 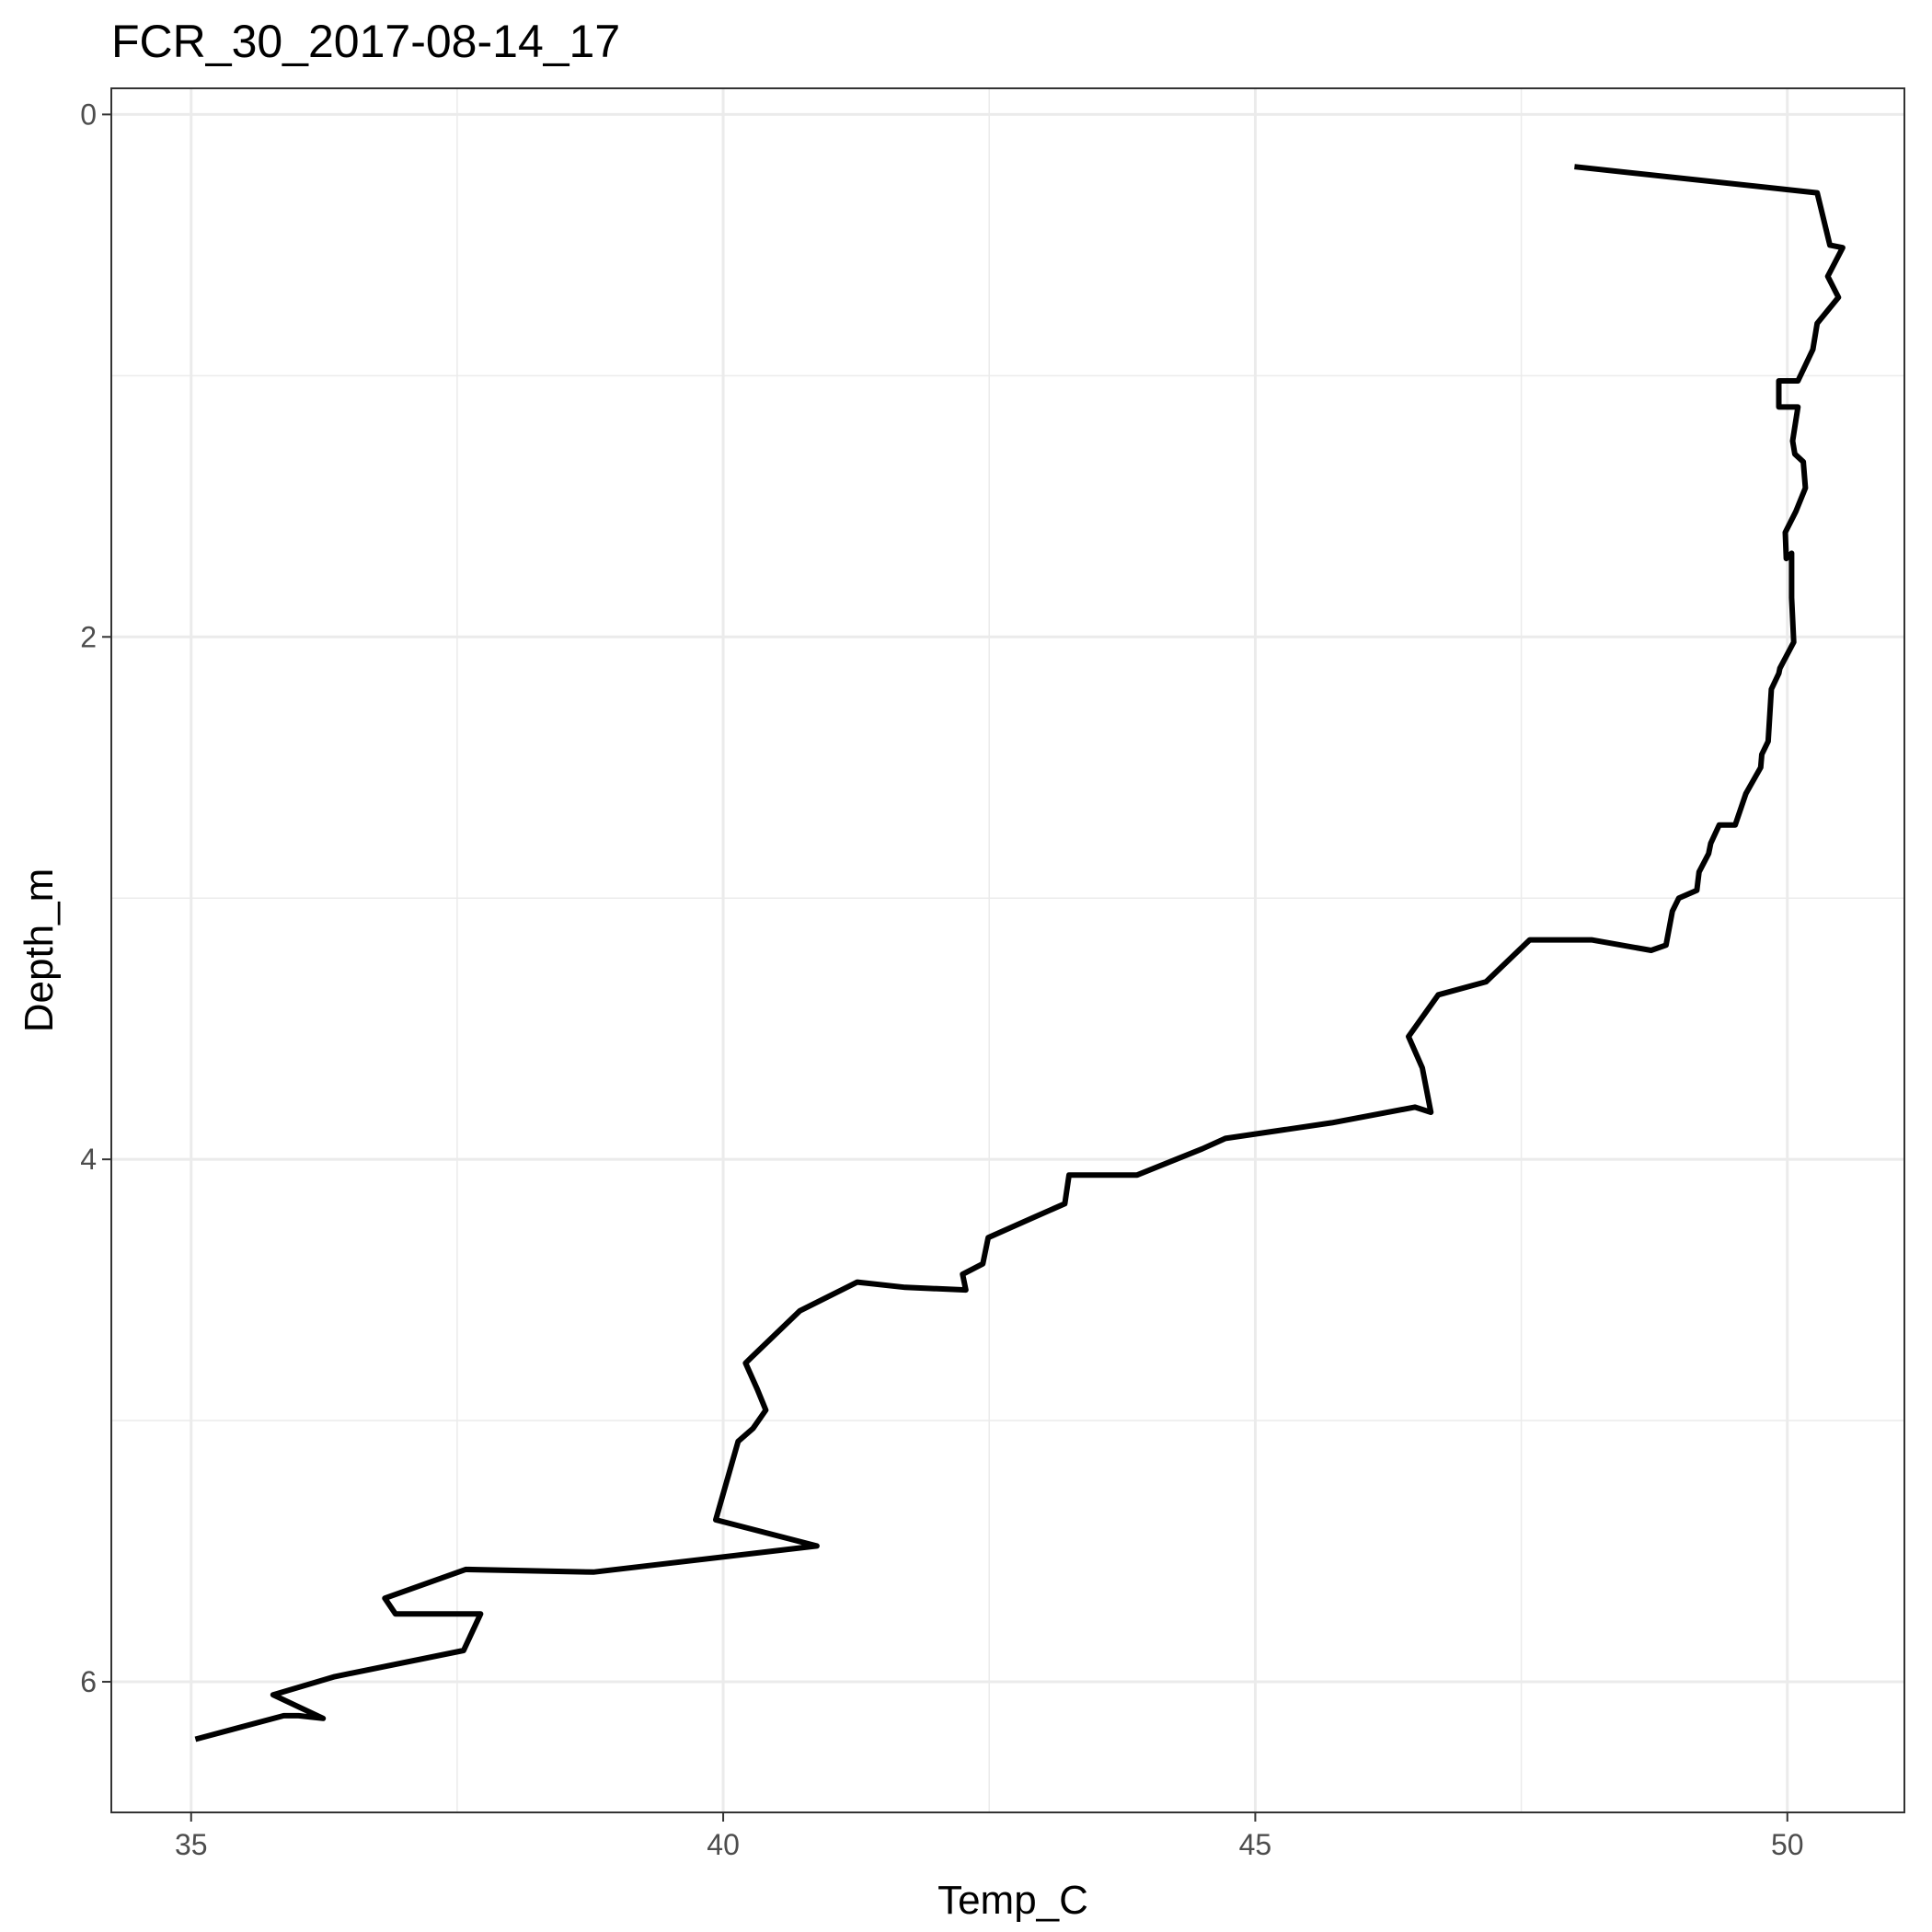 I want to click on chart-title: FCR_30_2017-08-14_17, so click(x=365, y=41).